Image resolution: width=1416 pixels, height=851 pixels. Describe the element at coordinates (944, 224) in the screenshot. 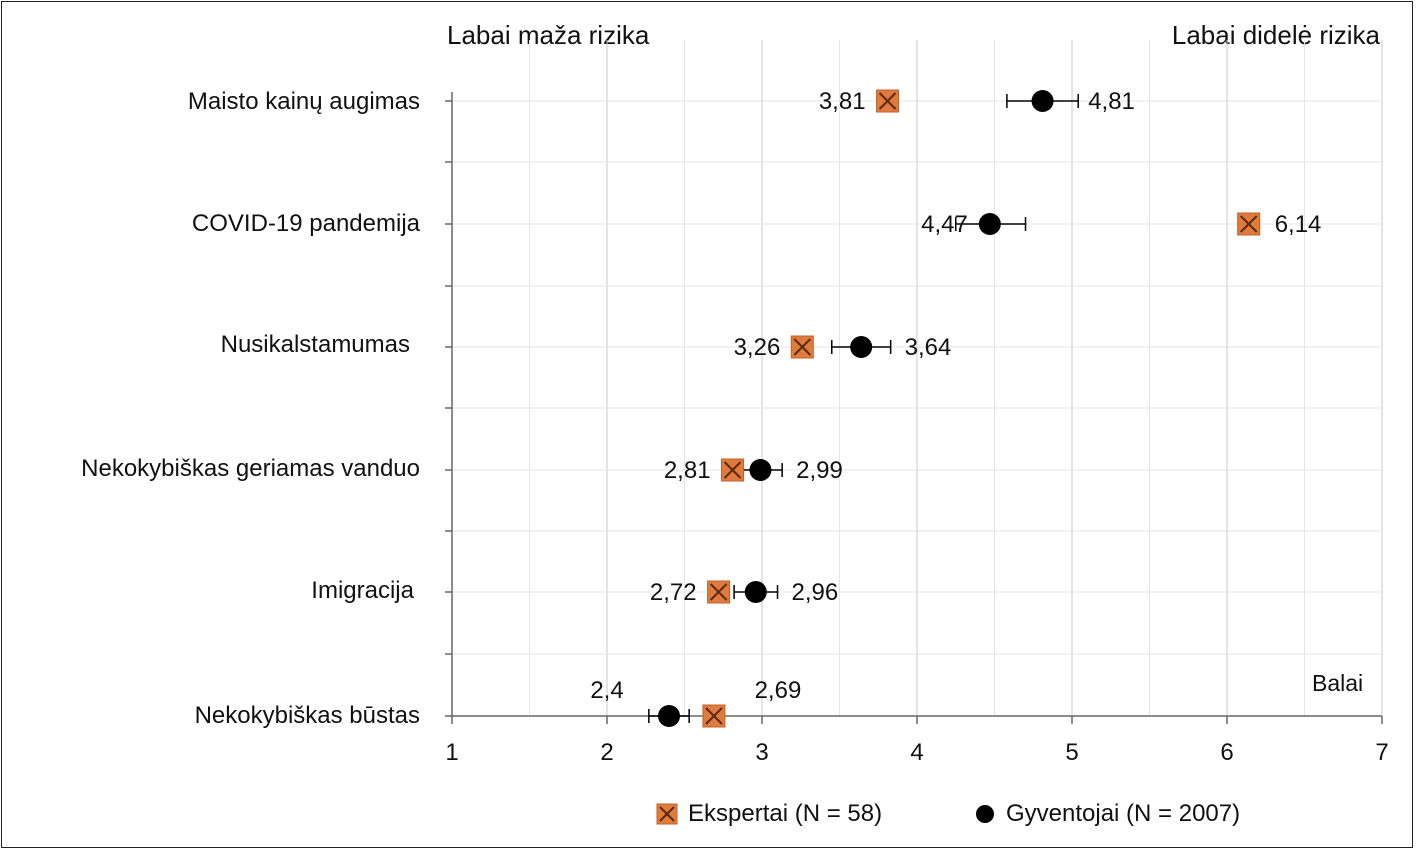

I see `data-label-residents: 4,47` at that location.